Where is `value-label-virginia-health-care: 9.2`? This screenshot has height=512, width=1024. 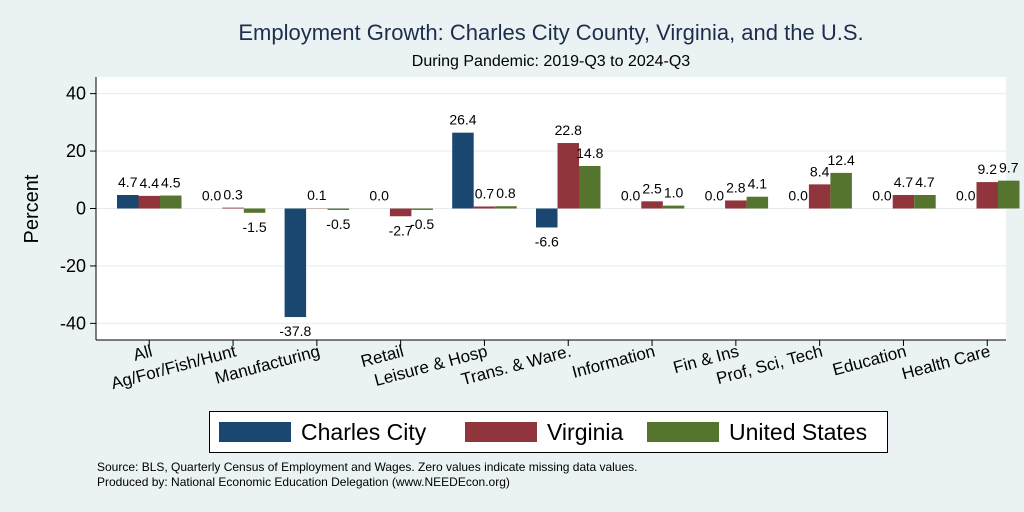 value-label-virginia-health-care: 9.2 is located at coordinates (988, 169).